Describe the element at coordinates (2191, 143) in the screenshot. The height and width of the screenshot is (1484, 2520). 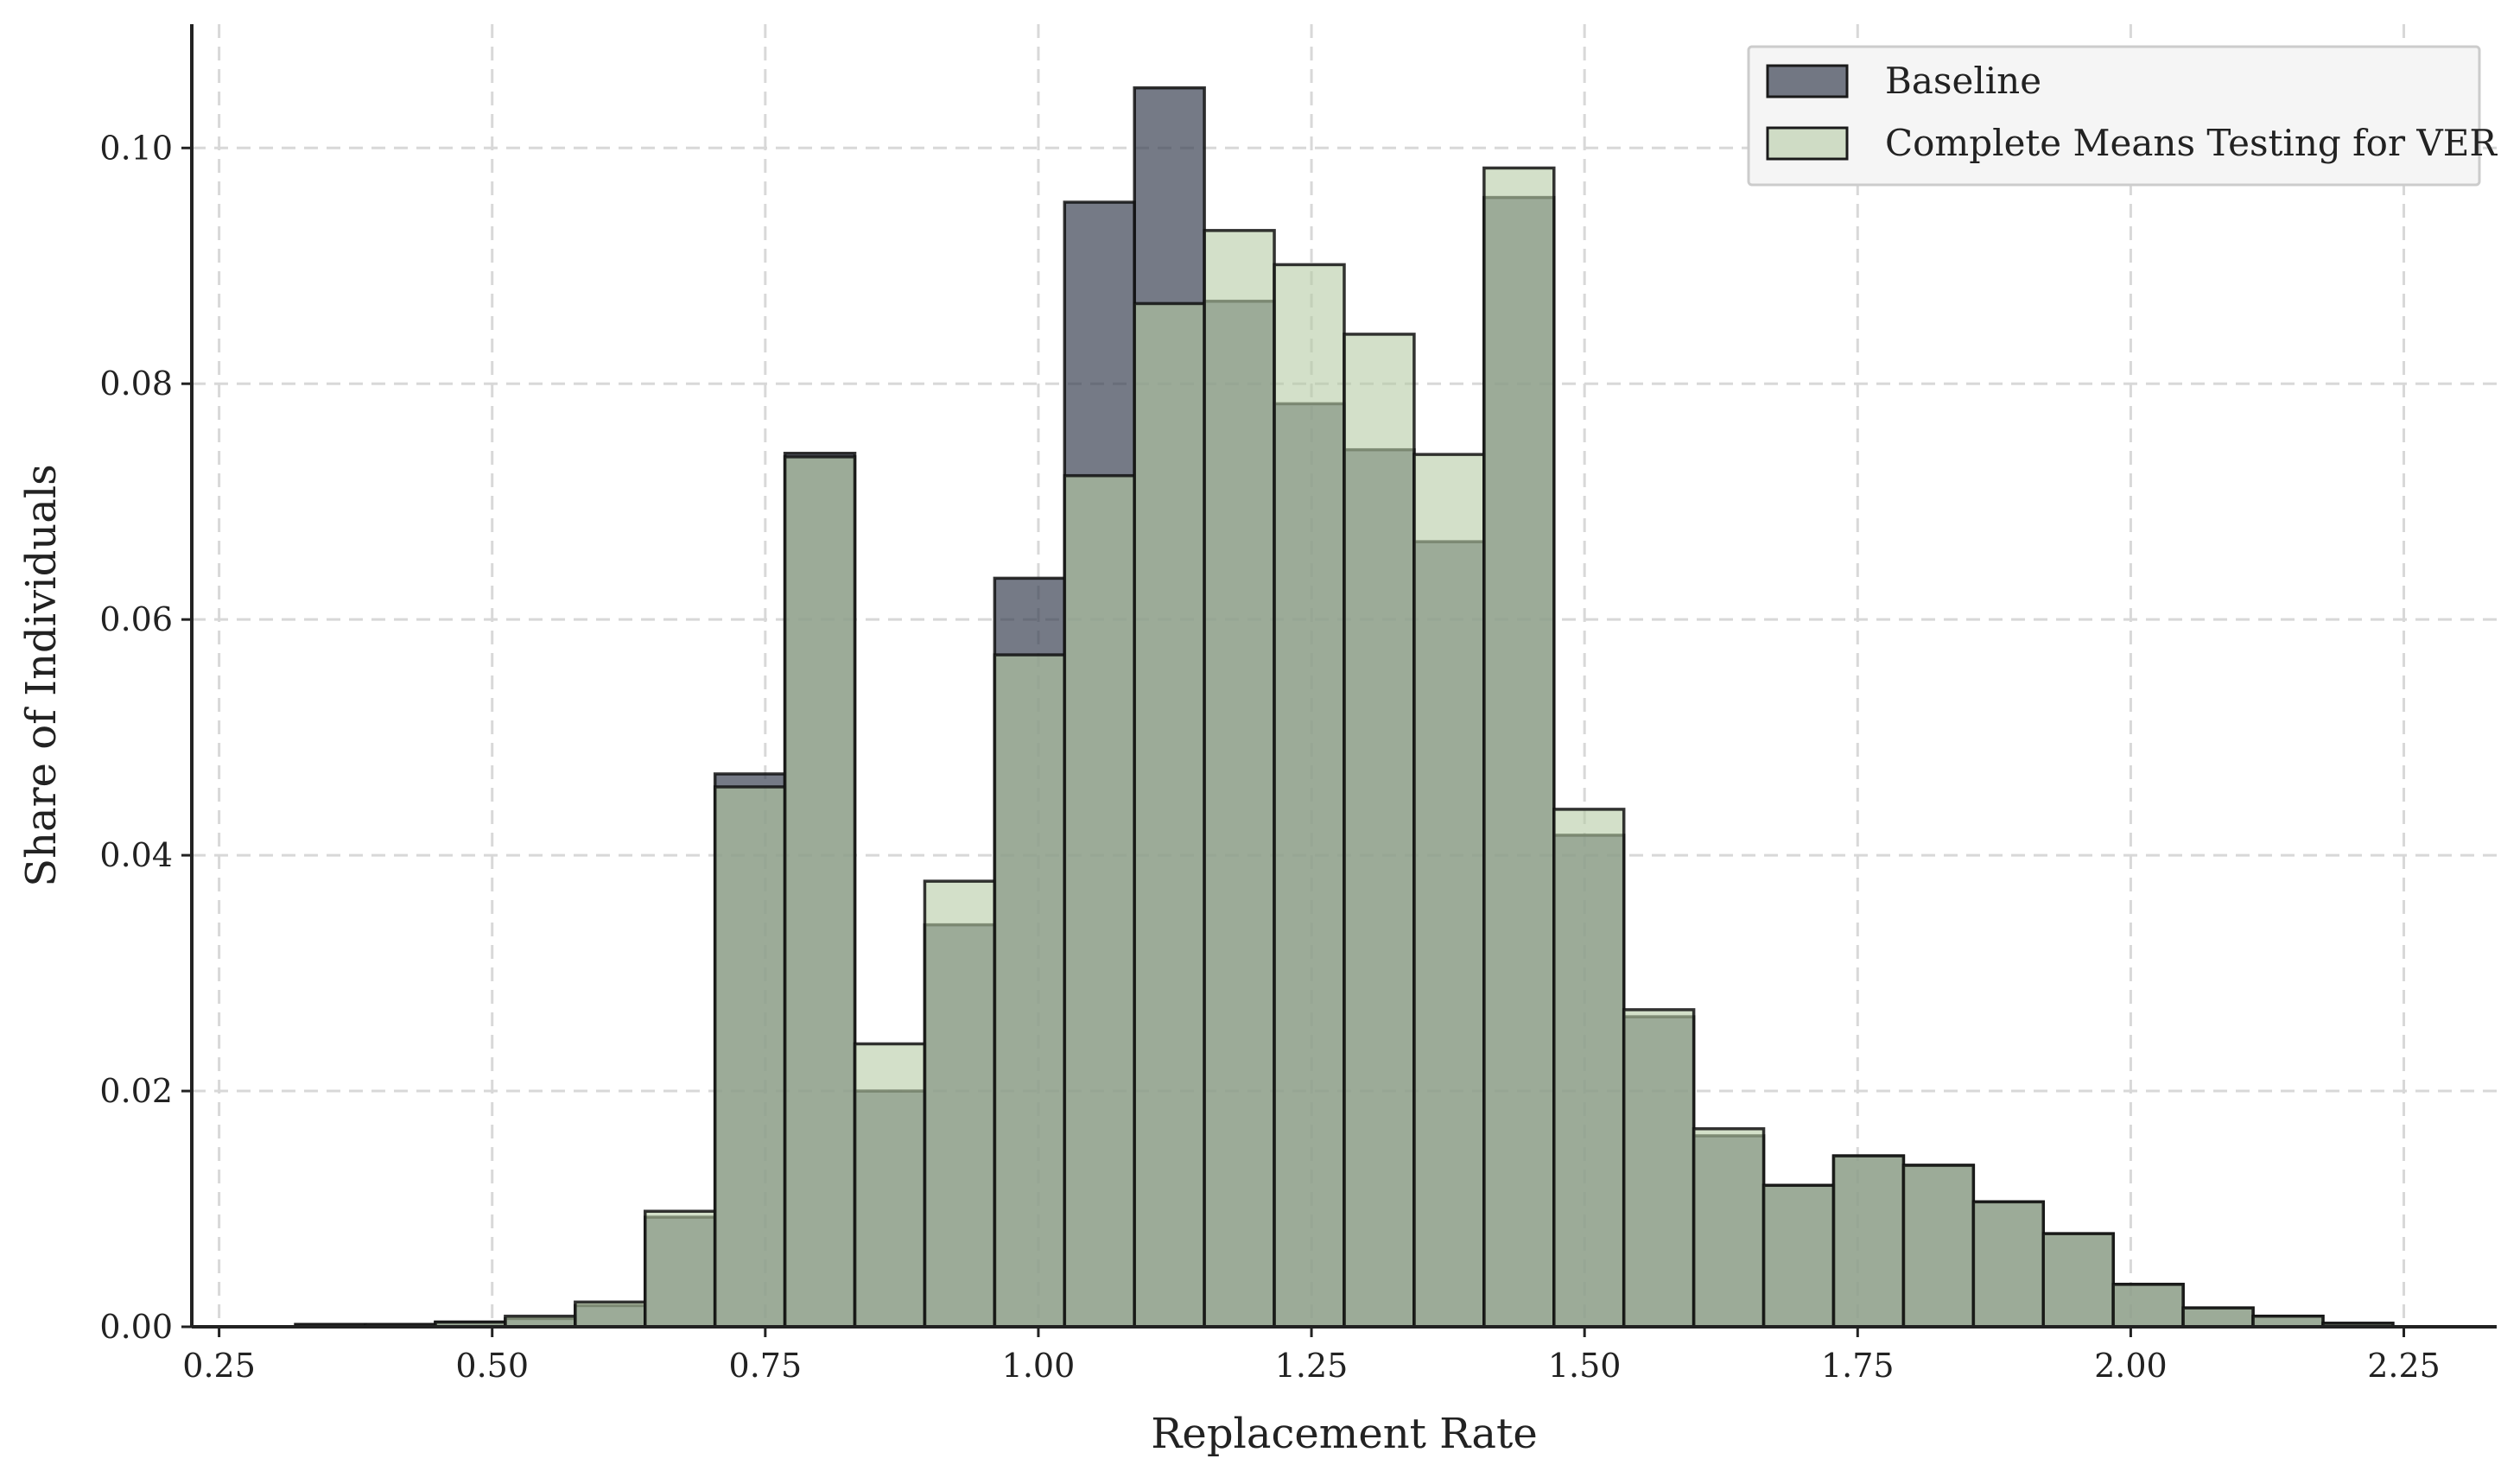
I see `legend-label-means-testing: Complete Means Testing for VER` at that location.